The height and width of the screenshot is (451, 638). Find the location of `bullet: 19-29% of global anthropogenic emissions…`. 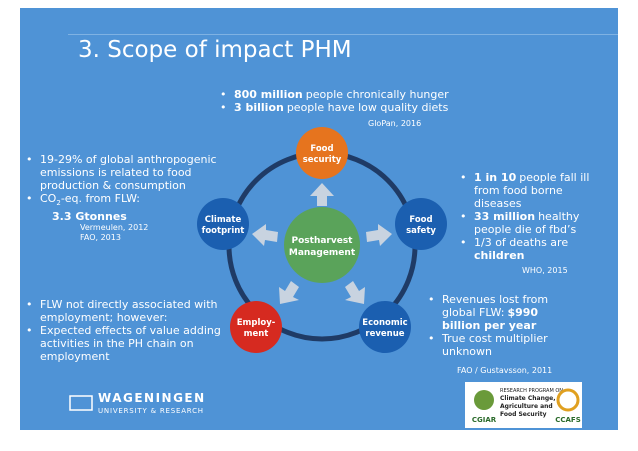

bullet: 19-29% of global anthropogenic emissions… is located at coordinates (131, 172).